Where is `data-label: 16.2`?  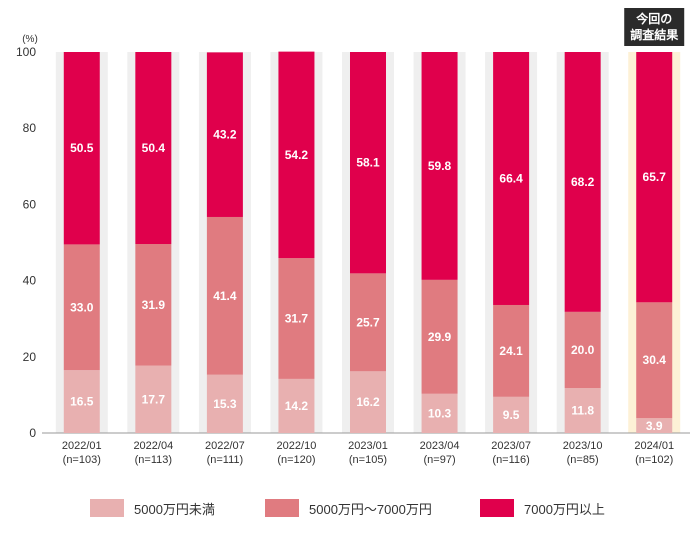
data-label: 16.2 is located at coordinates (368, 402).